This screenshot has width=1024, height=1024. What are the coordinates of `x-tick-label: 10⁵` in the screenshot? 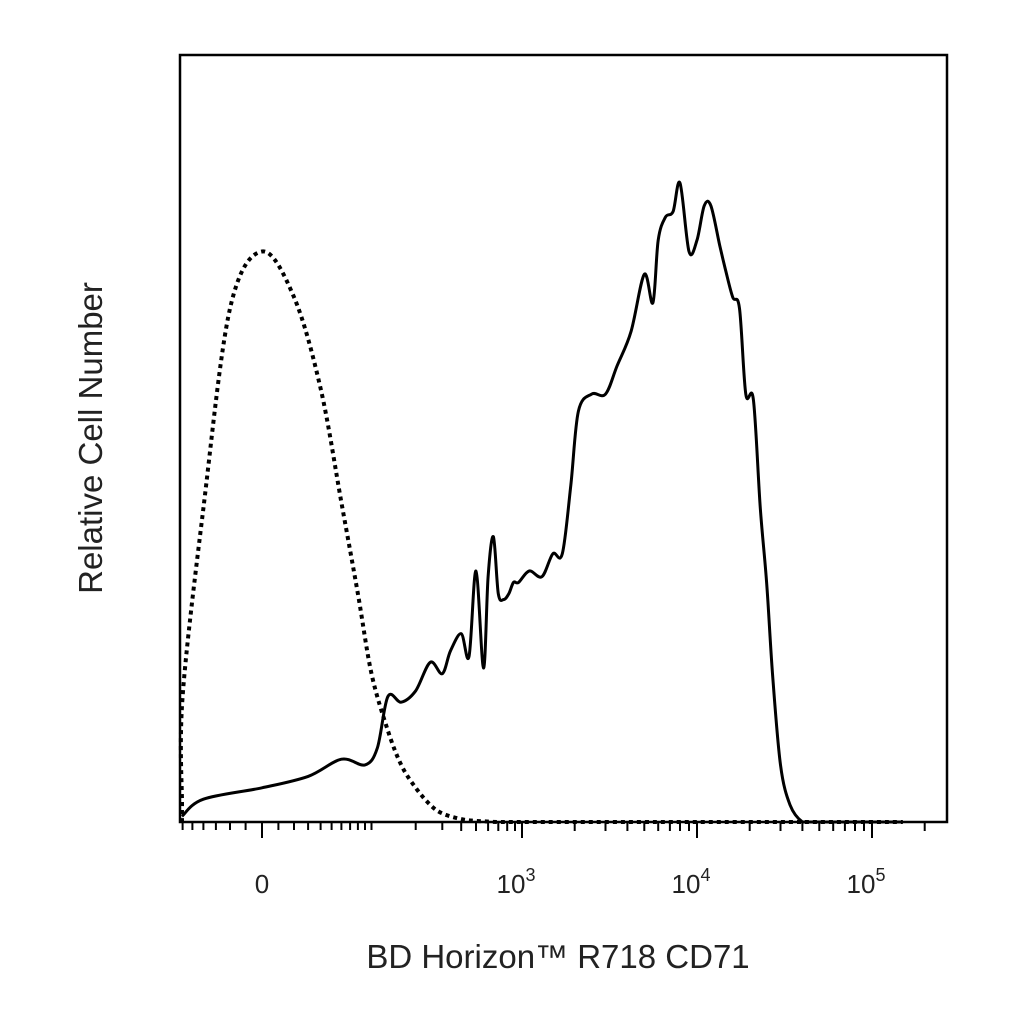 It's located at (866, 882).